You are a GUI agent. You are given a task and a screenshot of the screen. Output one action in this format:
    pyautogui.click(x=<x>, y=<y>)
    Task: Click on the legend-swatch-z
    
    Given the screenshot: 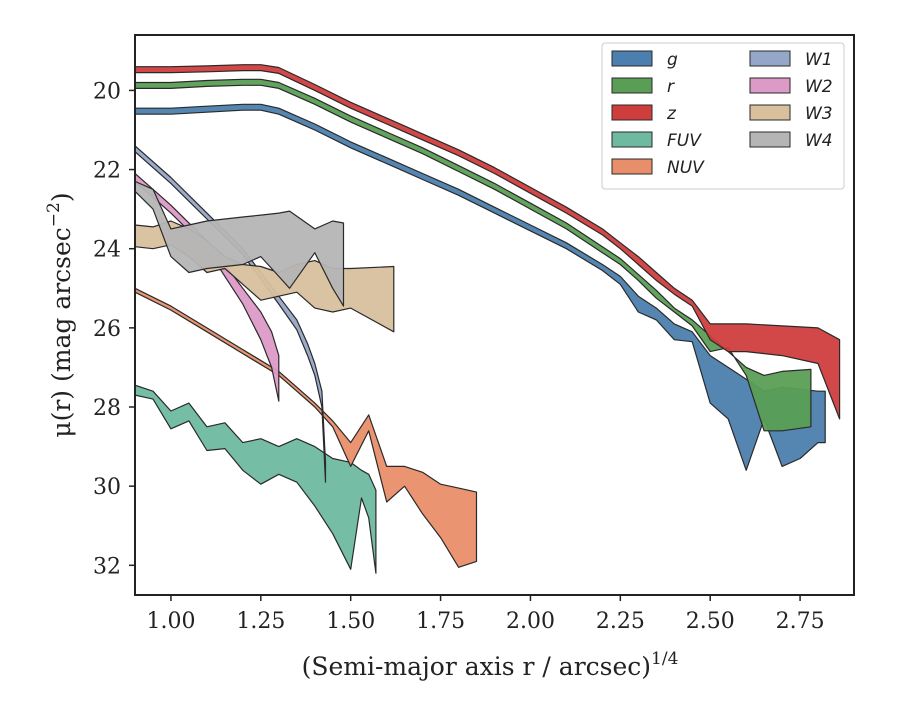 What is the action you would take?
    pyautogui.click(x=632, y=112)
    